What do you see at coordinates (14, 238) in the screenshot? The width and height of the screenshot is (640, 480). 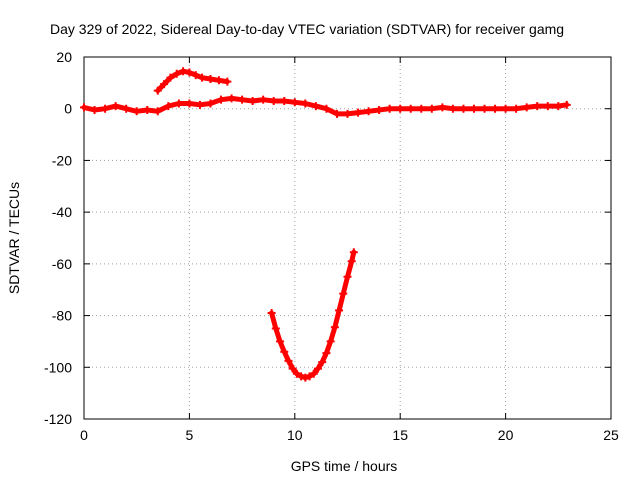 I see `y-axis-label: SDTVAR / TECUs` at bounding box center [14, 238].